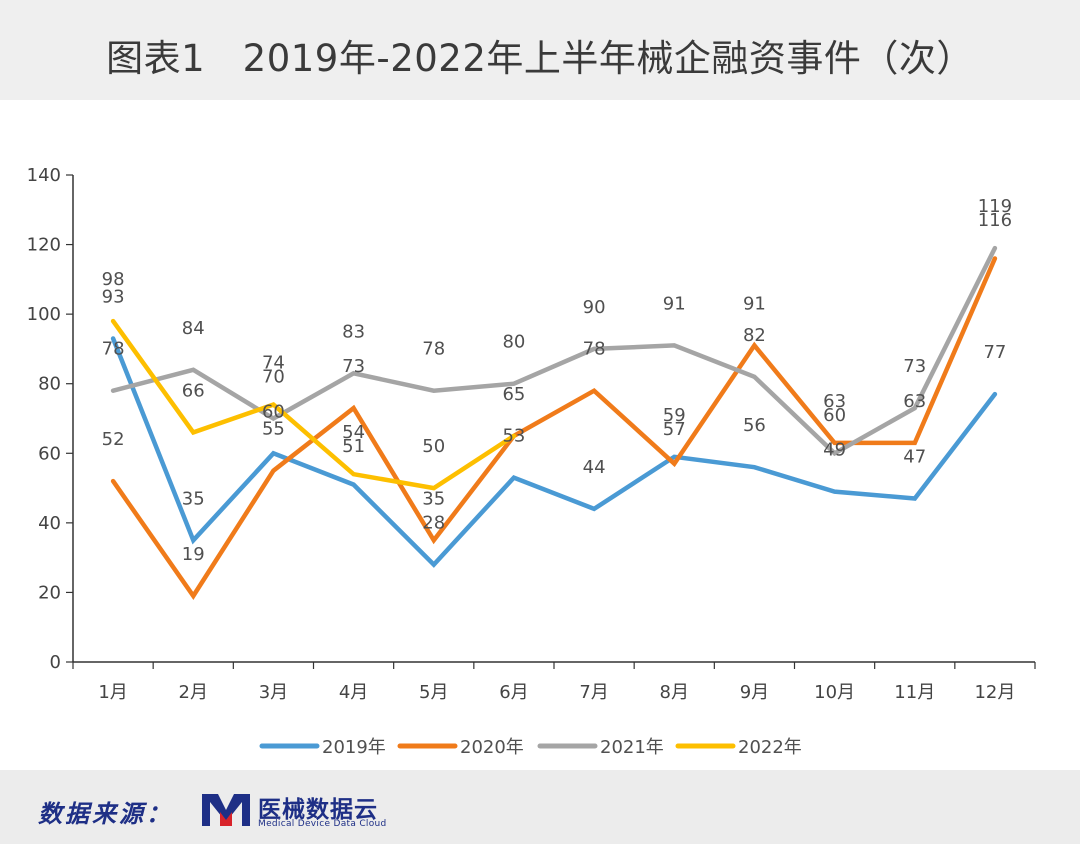 This screenshot has height=844, width=1080. I want to click on x-tick-label: 2月, so click(193, 692).